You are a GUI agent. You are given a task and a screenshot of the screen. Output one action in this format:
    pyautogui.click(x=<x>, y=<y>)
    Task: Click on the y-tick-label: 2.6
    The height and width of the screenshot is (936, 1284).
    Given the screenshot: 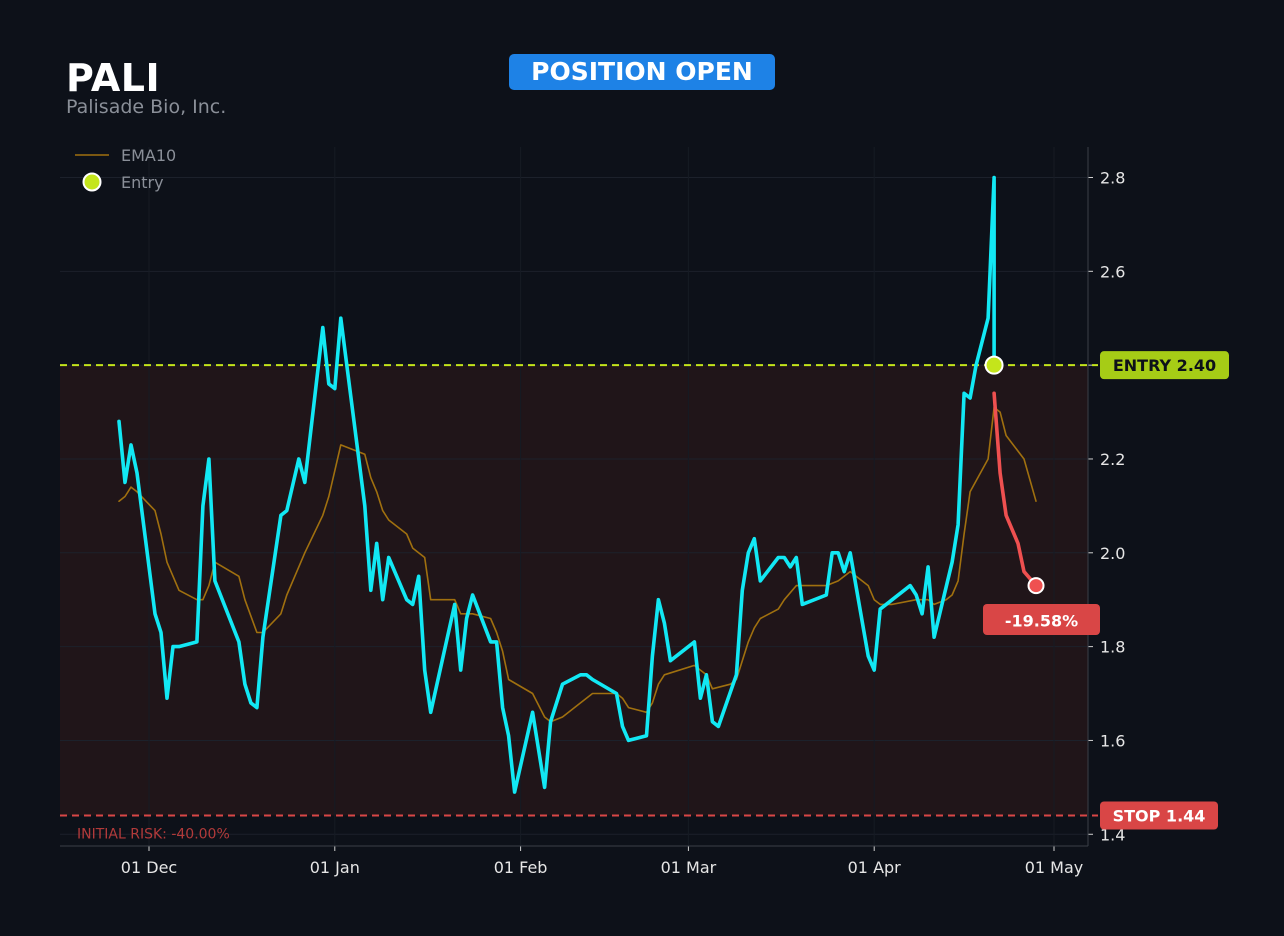 What is the action you would take?
    pyautogui.click(x=1112, y=271)
    